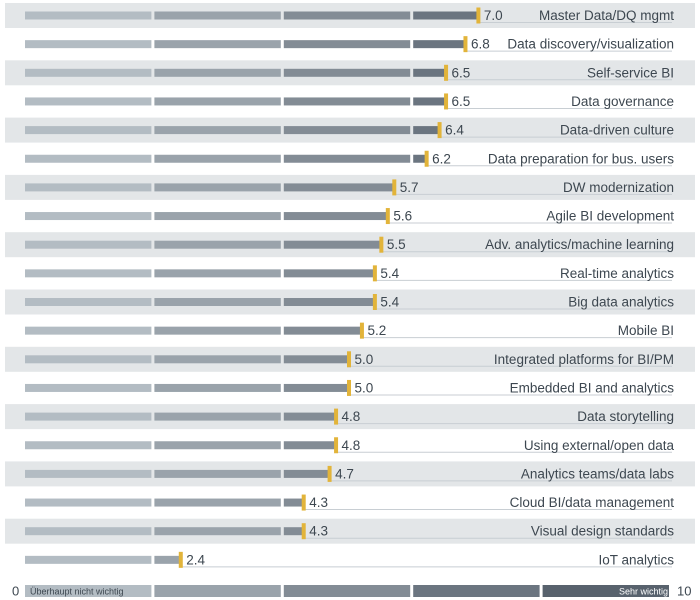 This screenshot has width=700, height=600. I want to click on axis-min-label: 0, so click(15, 591).